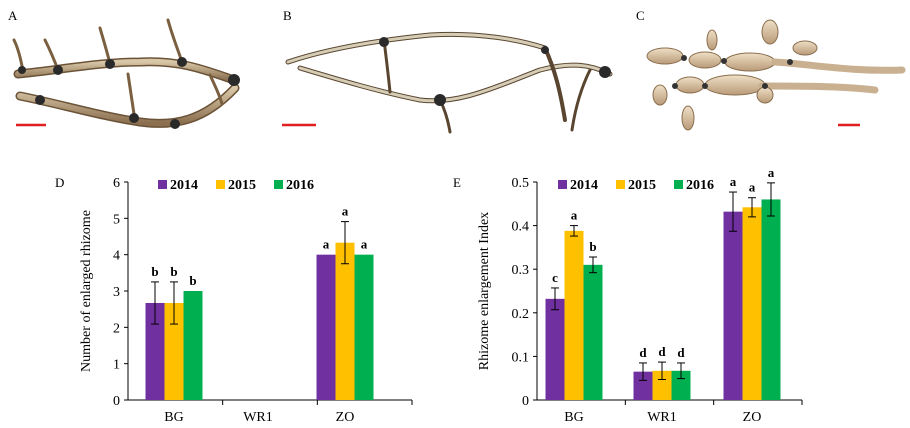 This screenshot has width=910, height=428. Describe the element at coordinates (116, 219) in the screenshot. I see `y-tick-label: 5` at that location.